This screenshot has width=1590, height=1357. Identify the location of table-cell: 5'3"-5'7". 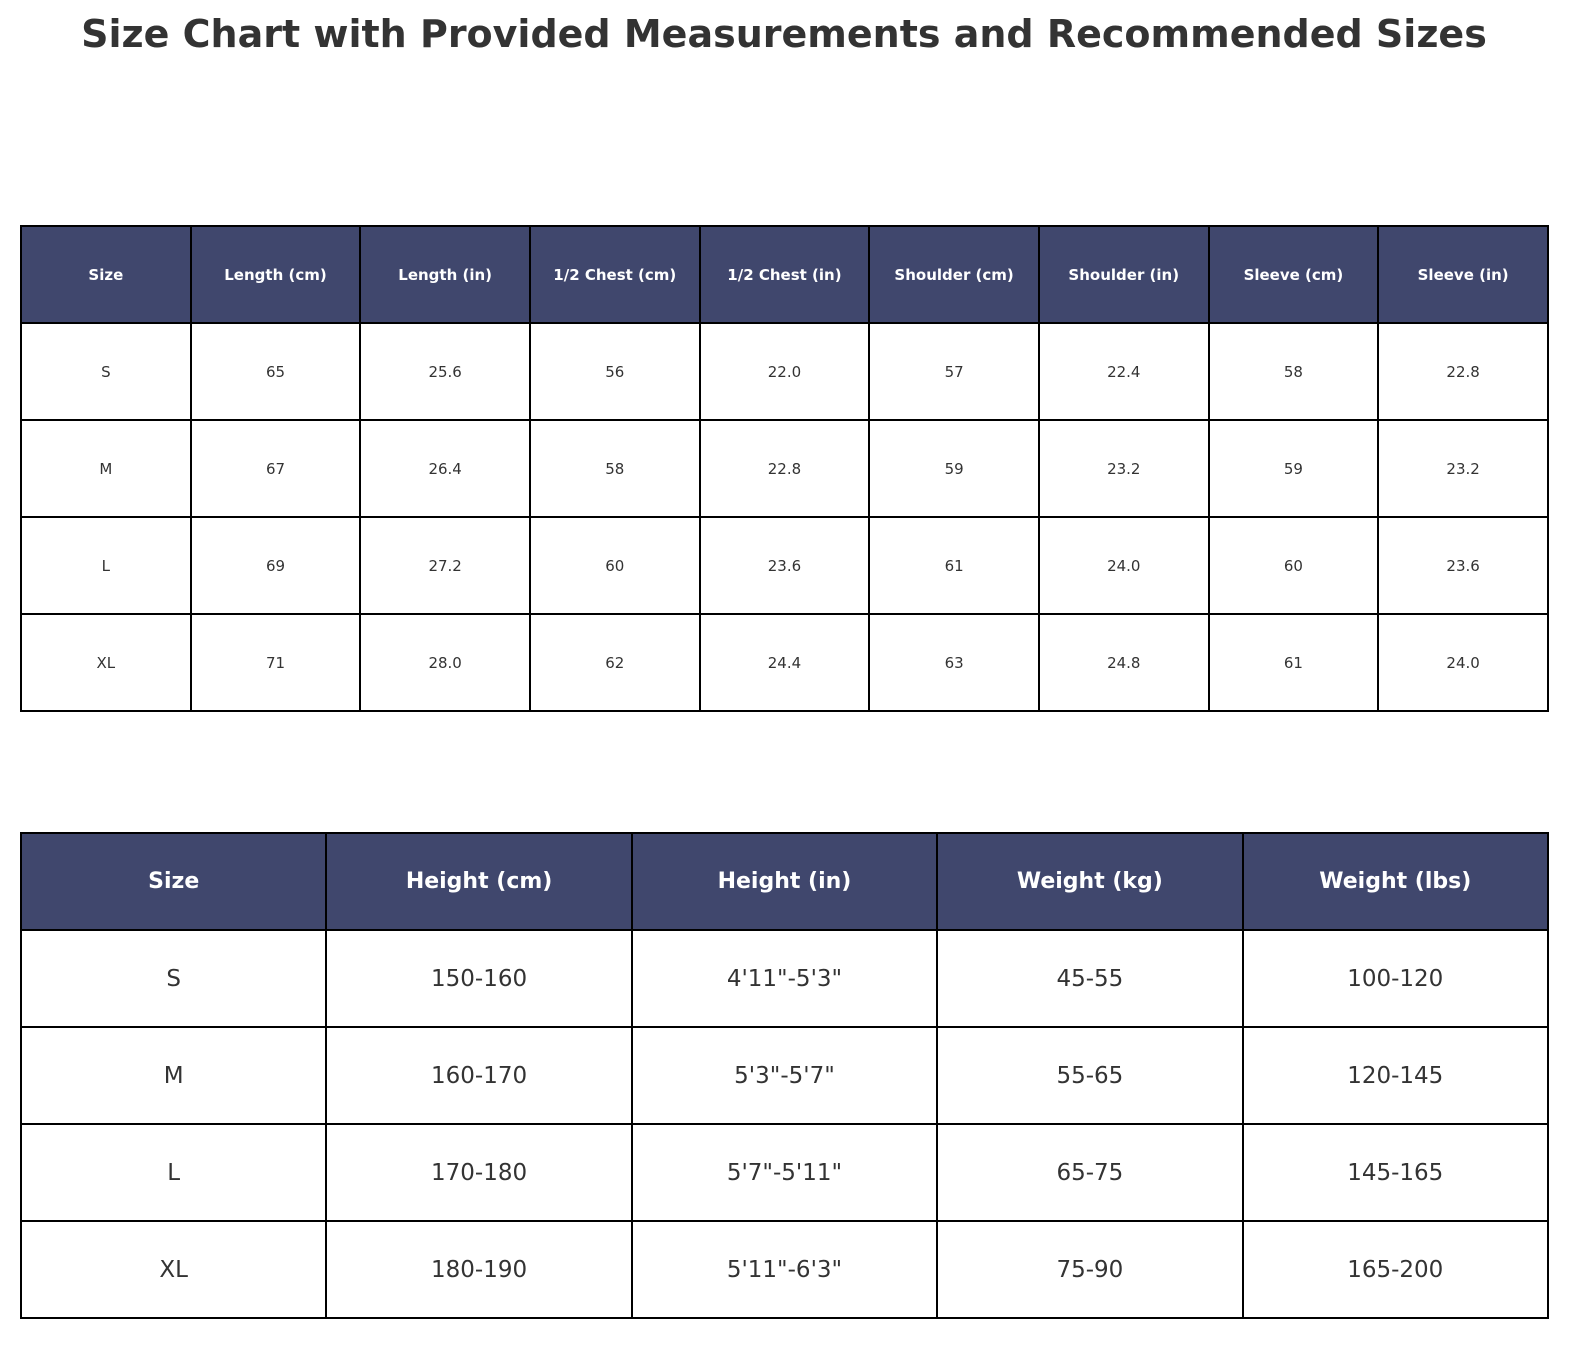
(784, 1075).